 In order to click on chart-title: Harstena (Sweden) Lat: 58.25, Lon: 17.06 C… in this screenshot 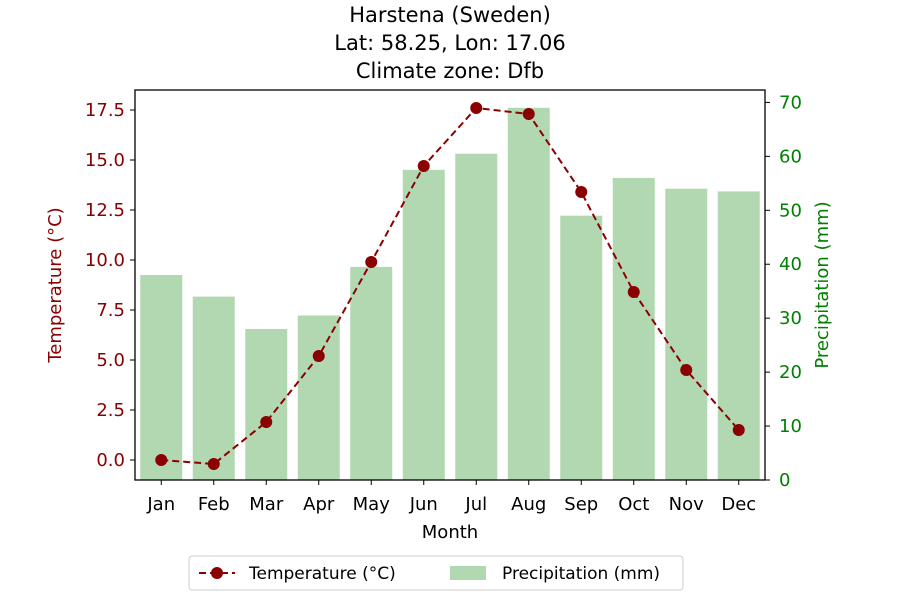, I will do `click(449, 43)`.